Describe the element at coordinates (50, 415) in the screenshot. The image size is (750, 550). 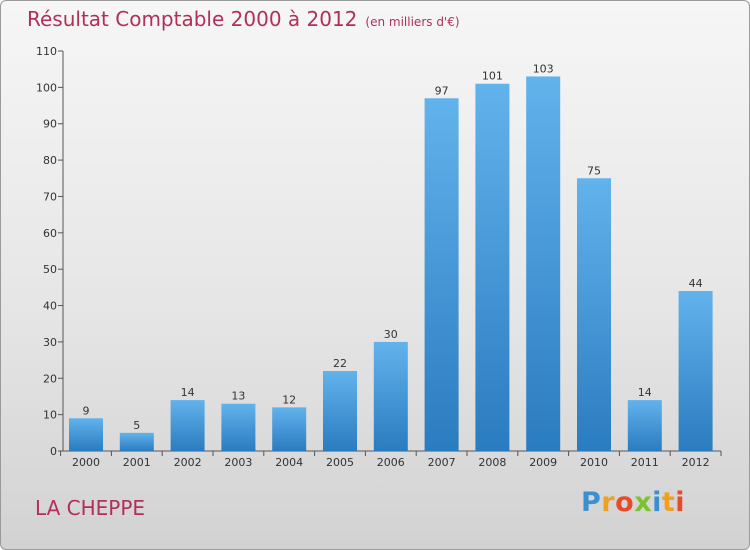
I see `y-tick-label: 10` at that location.